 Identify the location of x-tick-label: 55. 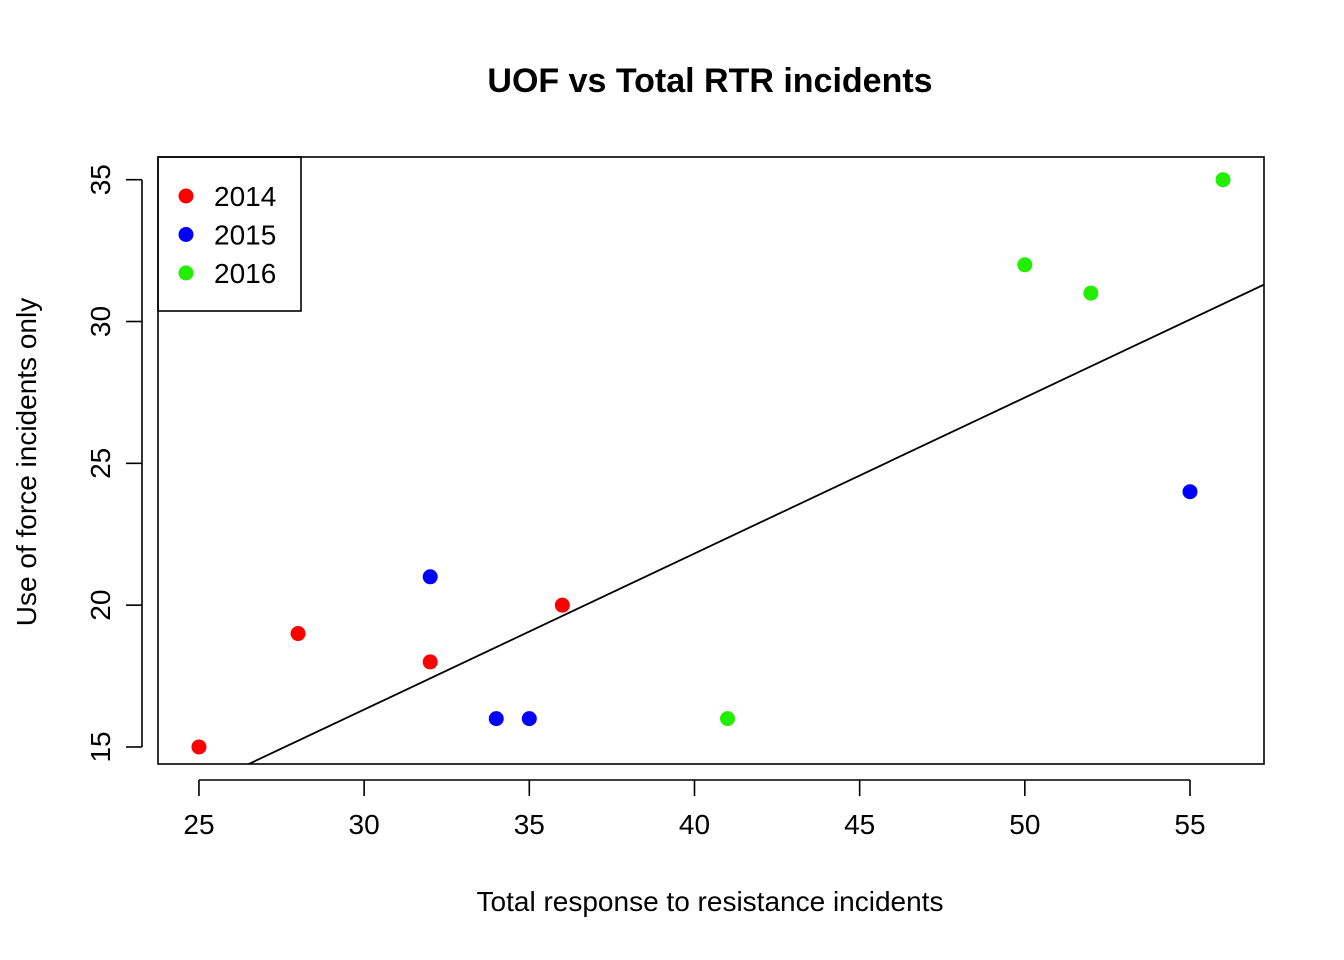
(1189, 824).